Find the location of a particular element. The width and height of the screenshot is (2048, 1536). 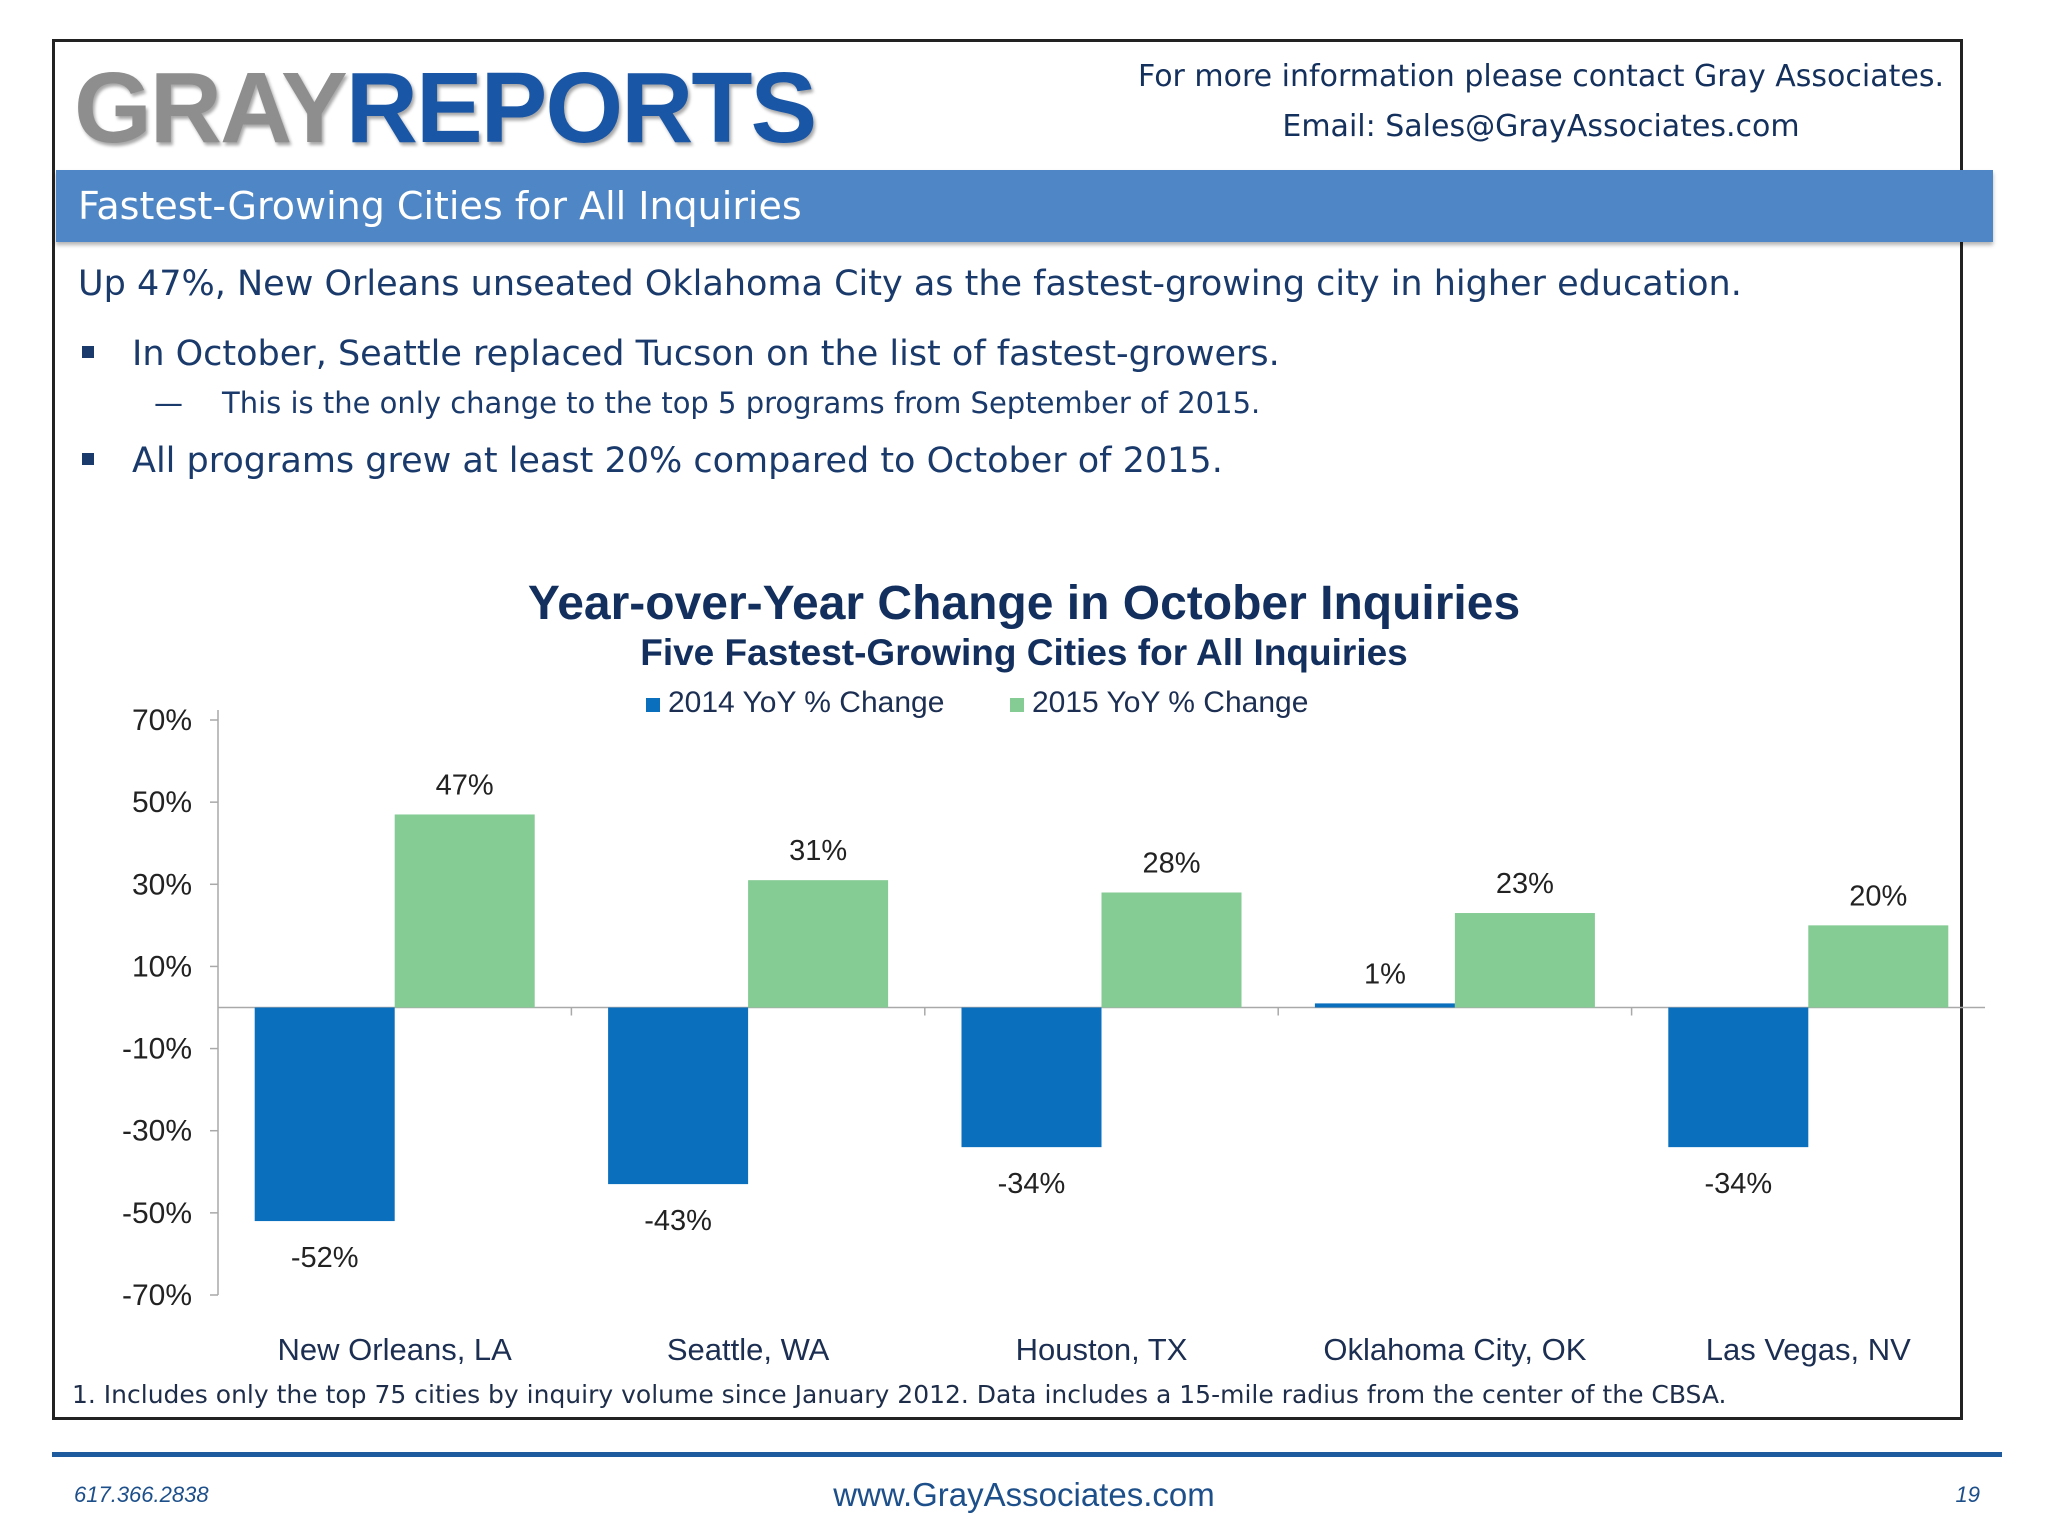

y-tick-label: -50% is located at coordinates (157, 1213).